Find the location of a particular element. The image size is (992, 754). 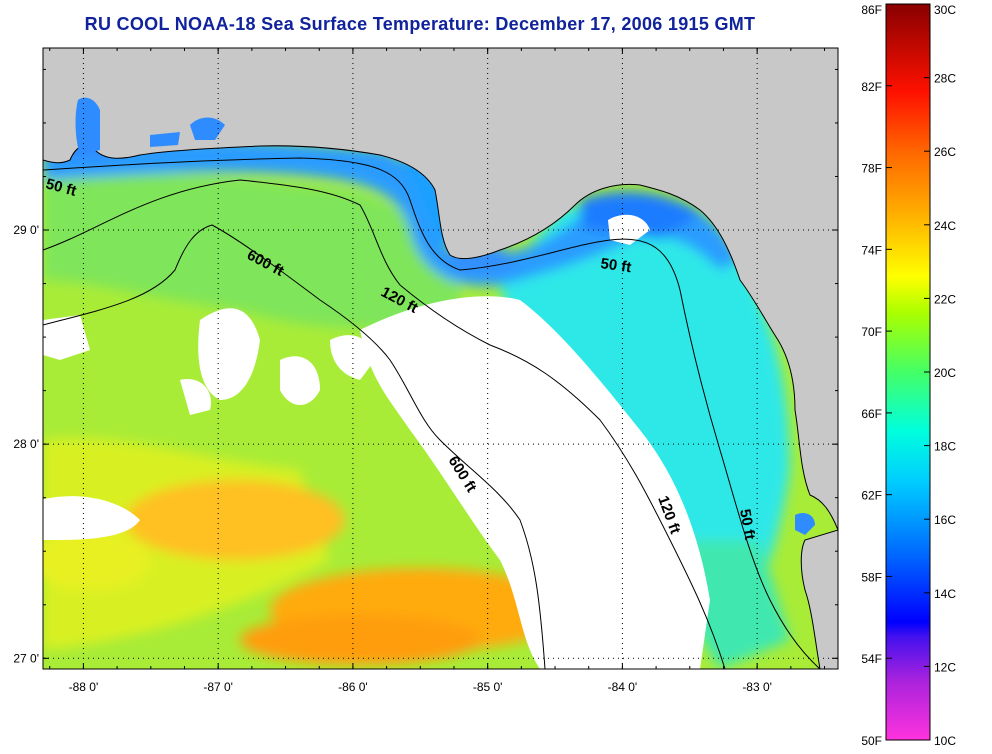

colorbar-celsius-labels: 30C 28C 26C 24C 22C 20C 18C 16C 14C 12C 10C is located at coordinates (940, 375).